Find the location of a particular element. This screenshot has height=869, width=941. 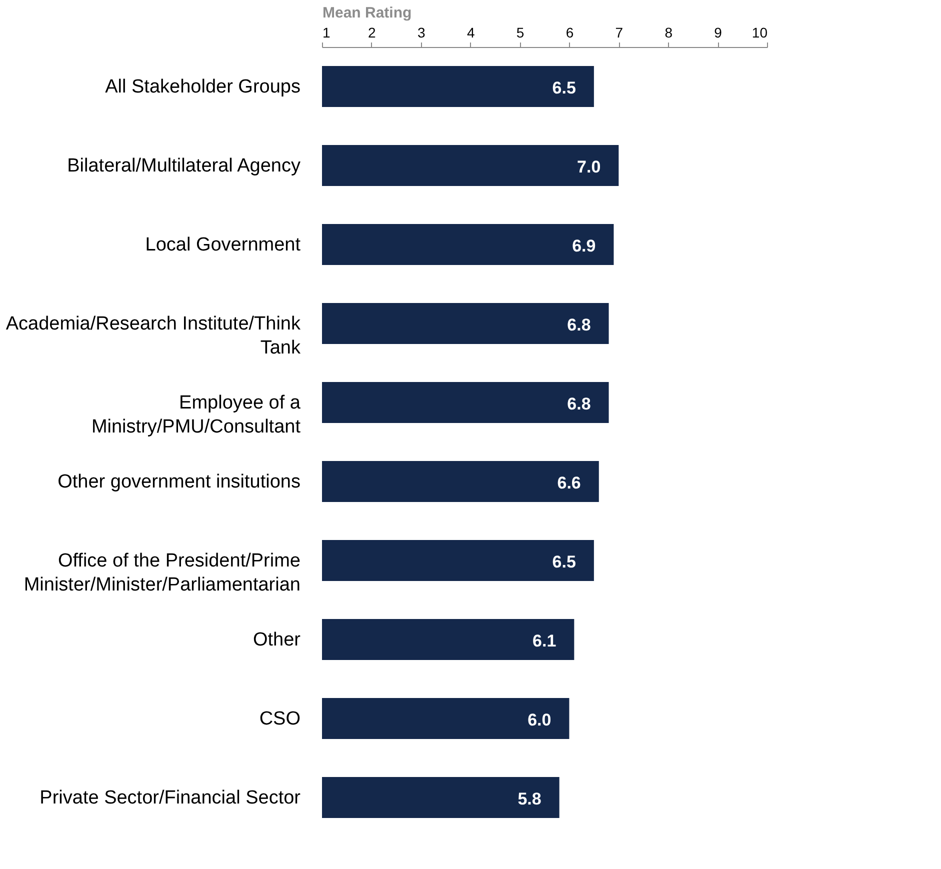

x-tick-label: 6 is located at coordinates (570, 32).